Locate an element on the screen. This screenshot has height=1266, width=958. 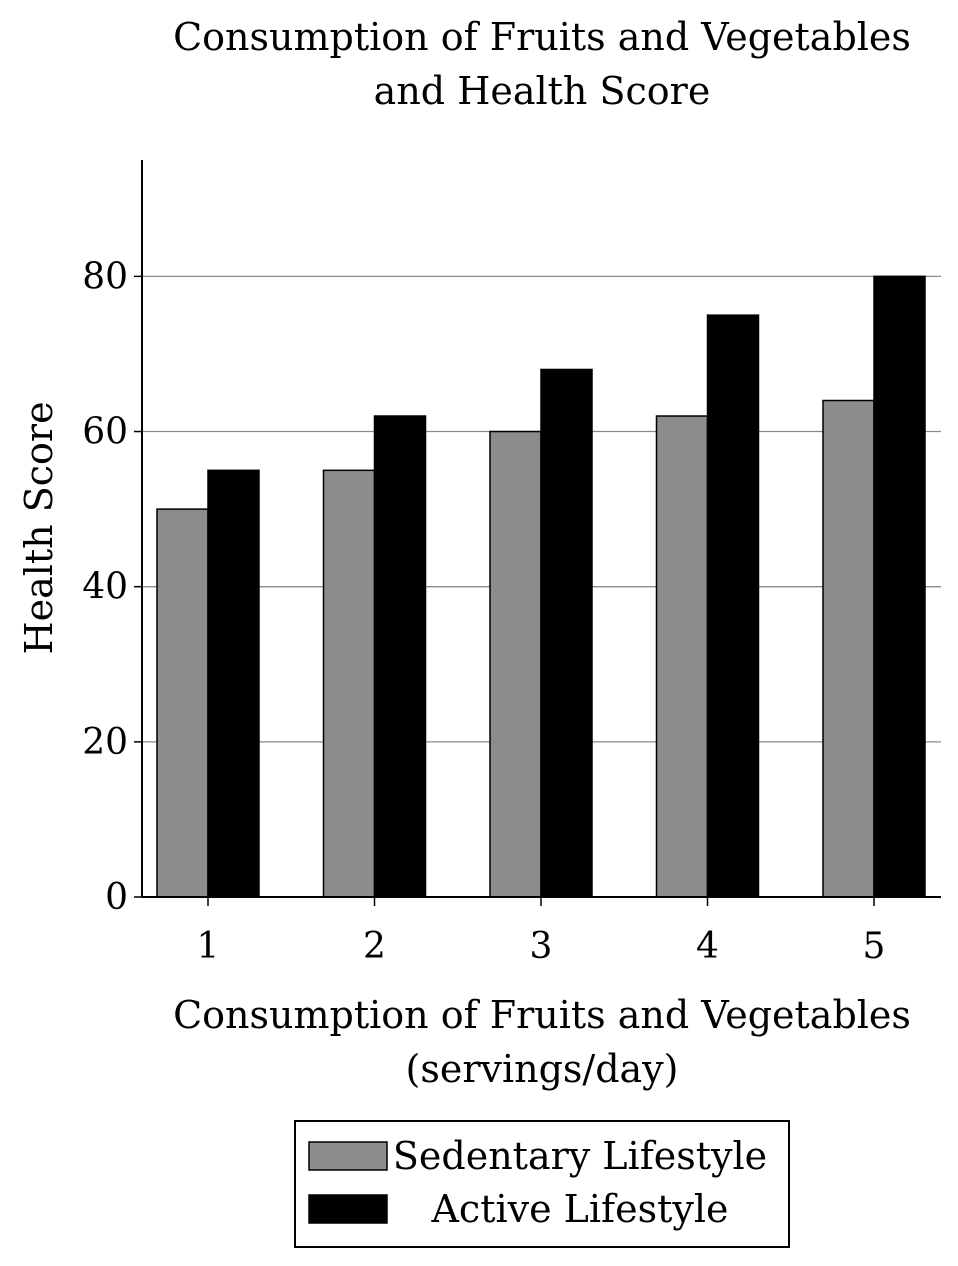
y-tick-label-40: 40 is located at coordinates (105, 587).